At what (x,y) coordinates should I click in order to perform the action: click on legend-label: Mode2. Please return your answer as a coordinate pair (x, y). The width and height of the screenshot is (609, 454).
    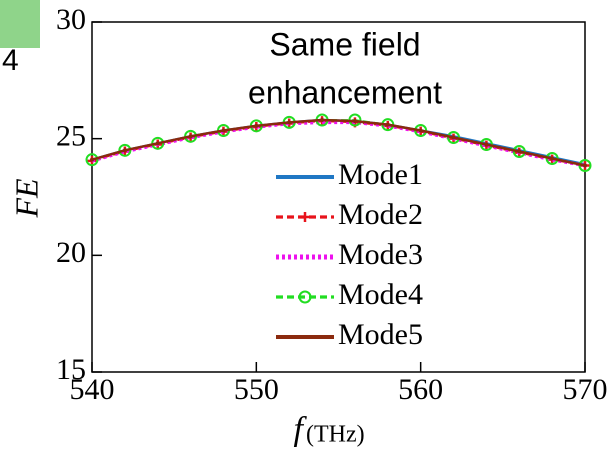
    Looking at the image, I should click on (380, 214).